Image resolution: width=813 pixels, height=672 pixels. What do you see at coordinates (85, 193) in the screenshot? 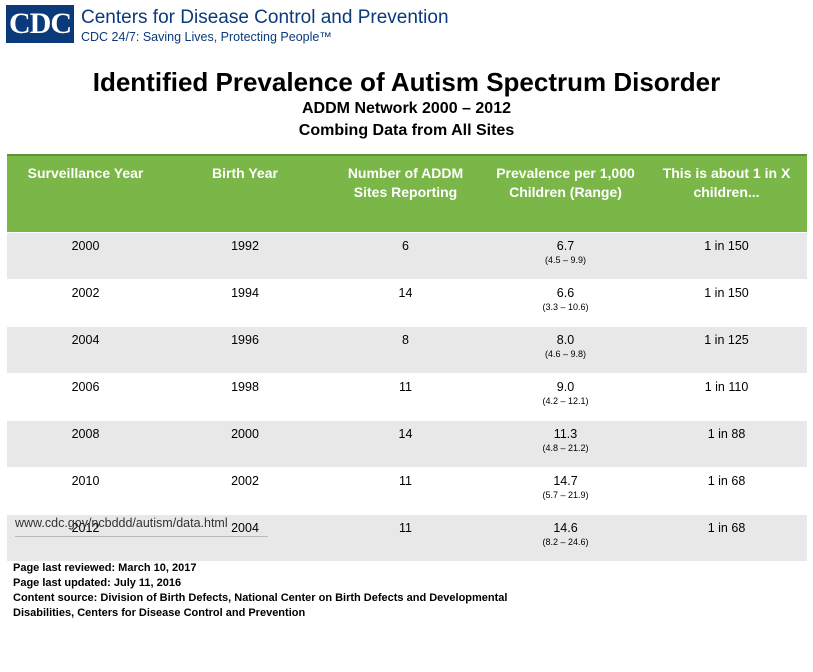
I see `col-header-surveillance-year: Surveillance Year` at bounding box center [85, 193].